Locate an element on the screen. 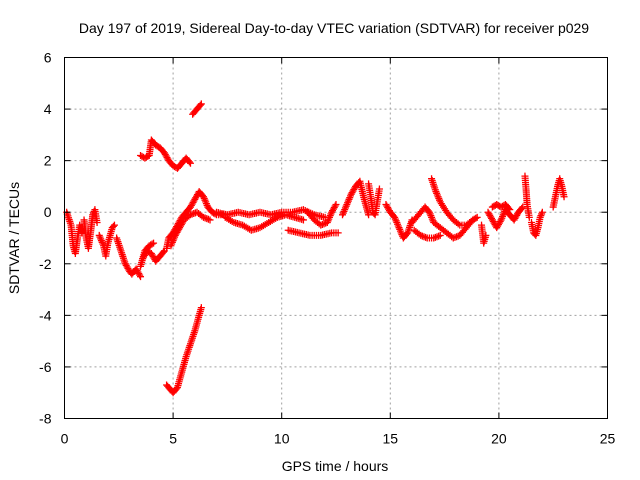 Image resolution: width=640 pixels, height=480 pixels. y-tick-label: -2 is located at coordinates (45, 264).